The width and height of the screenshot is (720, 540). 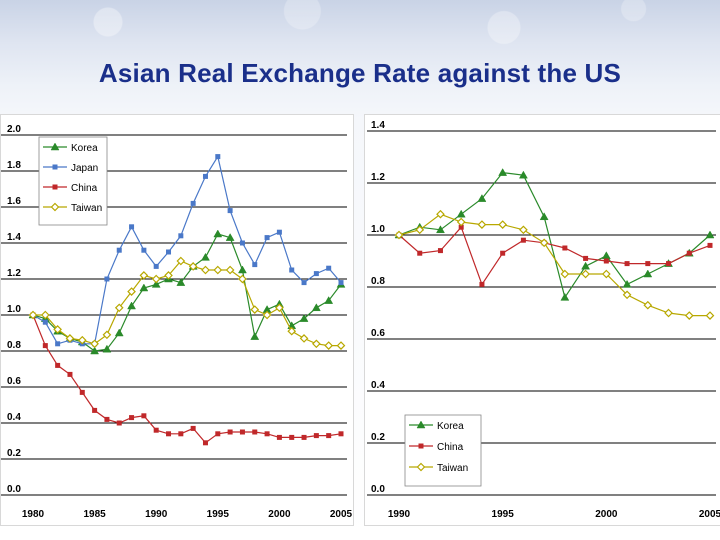 I want to click on y-tick-label: 2.0, so click(x=14, y=129).